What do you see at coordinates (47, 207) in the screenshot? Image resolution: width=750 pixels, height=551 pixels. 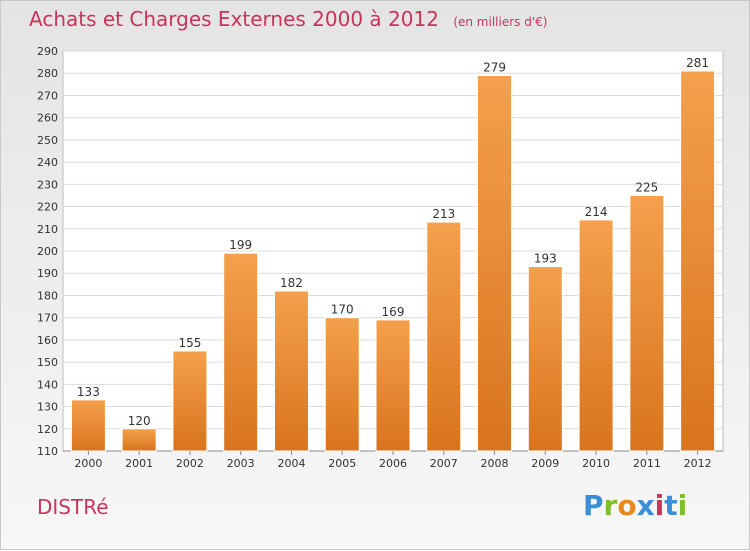 I see `y-tick-label: 220` at bounding box center [47, 207].